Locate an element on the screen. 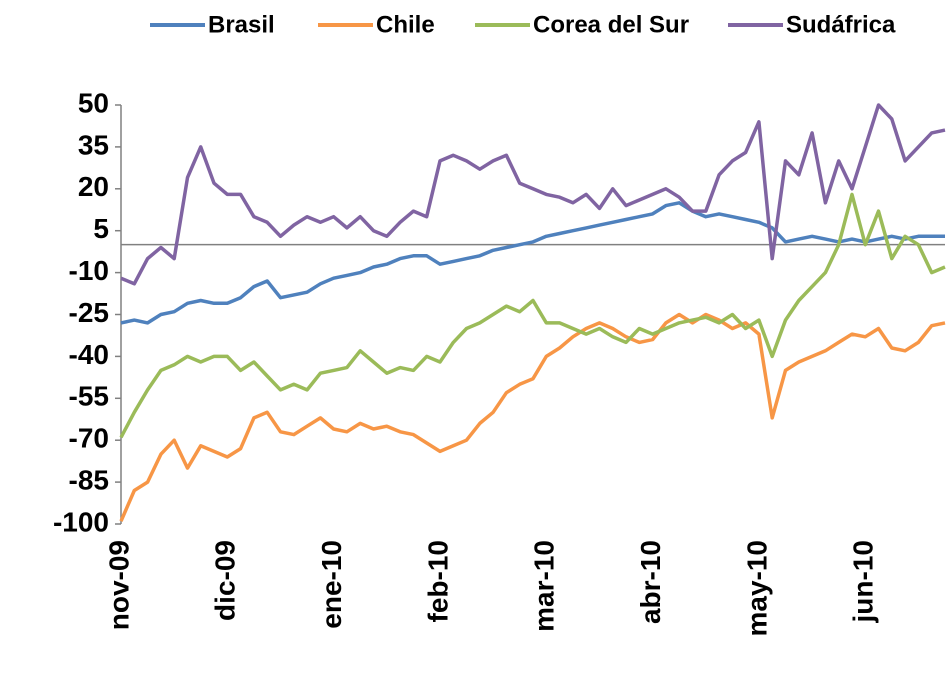 This screenshot has width=950, height=687. x-tick-label: mar-10 is located at coordinates (544, 586).